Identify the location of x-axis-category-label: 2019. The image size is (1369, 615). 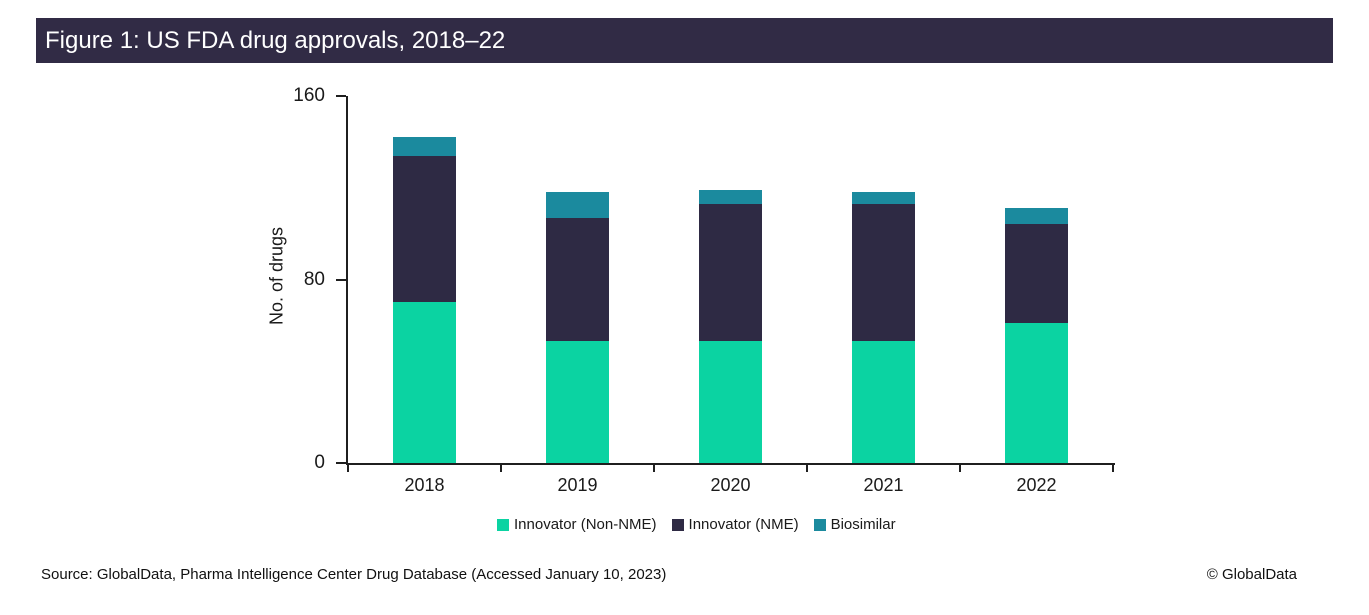
(577, 485).